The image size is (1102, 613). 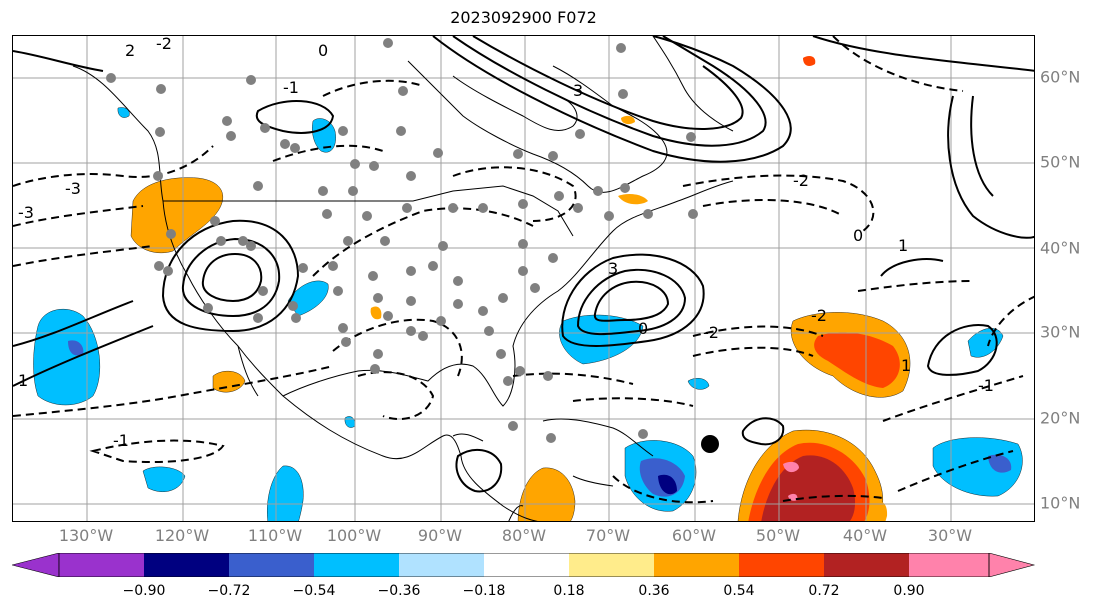 I want to click on shade-orange-carib, so click(x=546, y=494).